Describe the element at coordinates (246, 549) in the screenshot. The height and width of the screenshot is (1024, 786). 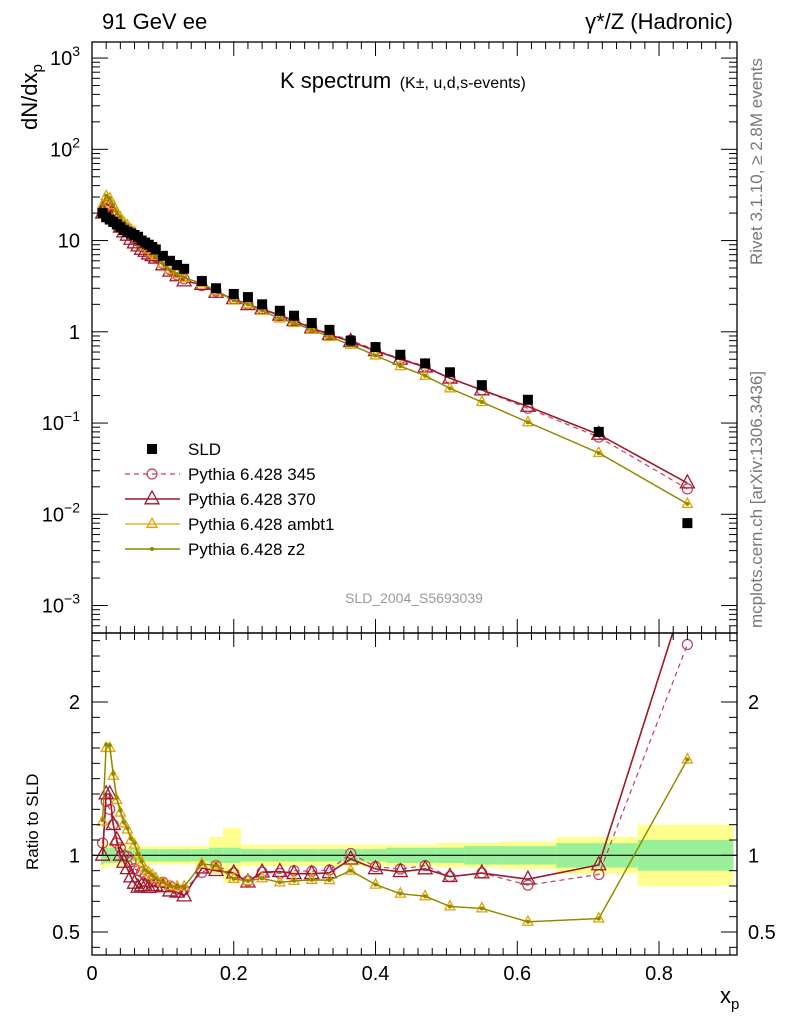
I see `legend-label-pythia-6-428-z2: Pythia 6.428 z2` at that location.